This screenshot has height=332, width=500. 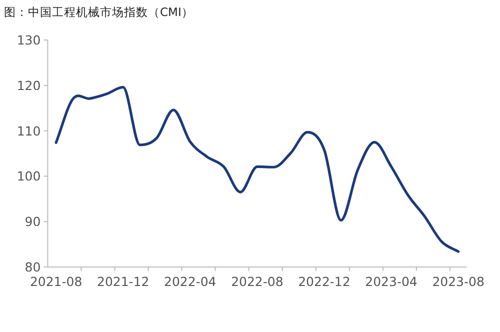 I want to click on x-tick-label: 2022-04, so click(x=190, y=281).